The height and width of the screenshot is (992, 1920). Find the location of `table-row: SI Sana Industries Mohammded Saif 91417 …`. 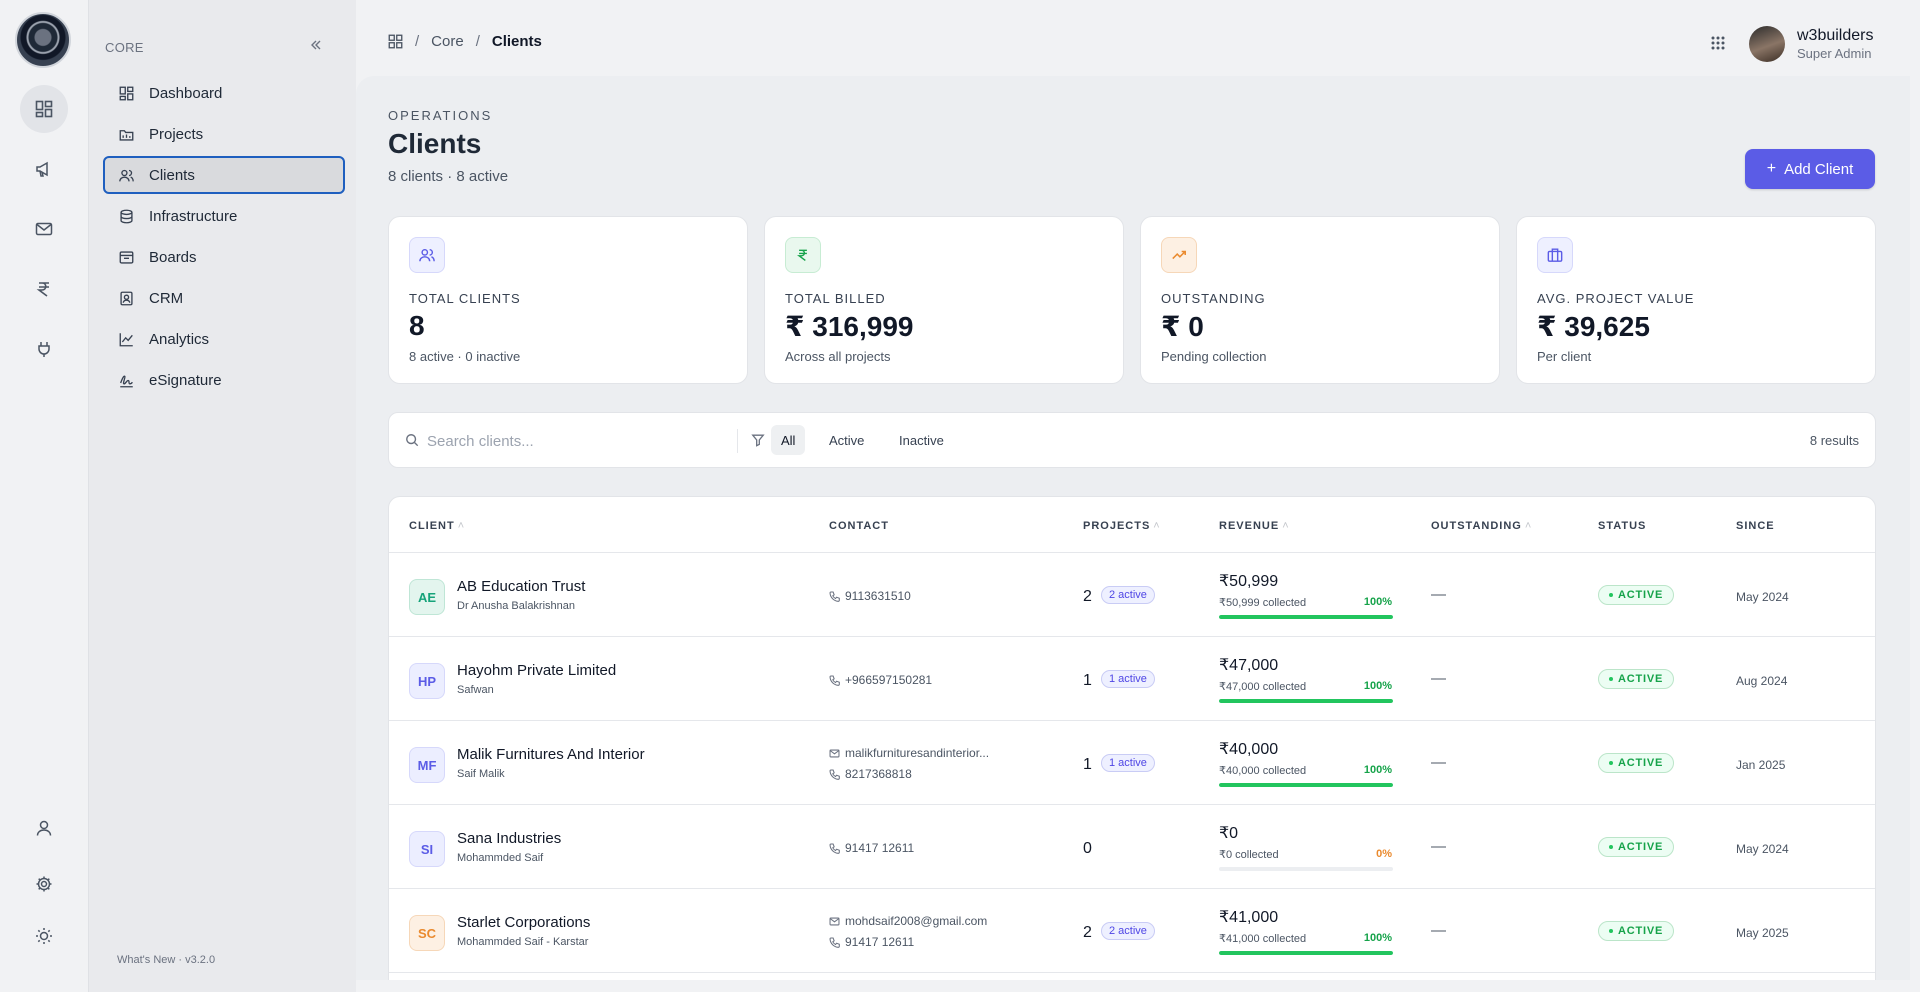

table-row: SI Sana Industries Mohammded Saif 91417 … is located at coordinates (1132, 847).